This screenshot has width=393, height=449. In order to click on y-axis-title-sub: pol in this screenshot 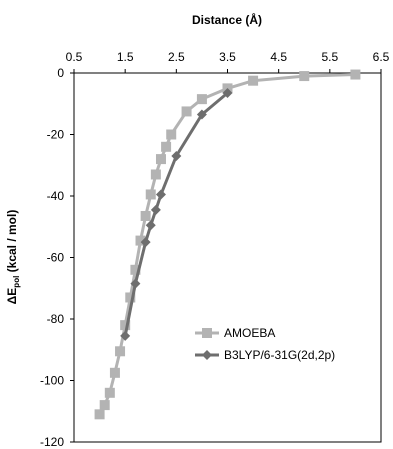, I will do `click(16, 282)`.